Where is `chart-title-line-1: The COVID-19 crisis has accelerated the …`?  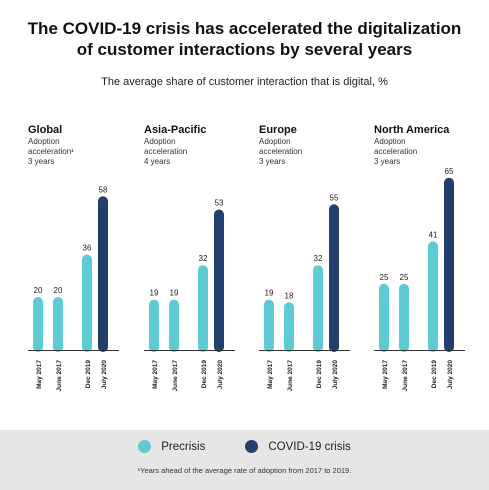 chart-title-line-1: The COVID-19 crisis has accelerated the … is located at coordinates (244, 28).